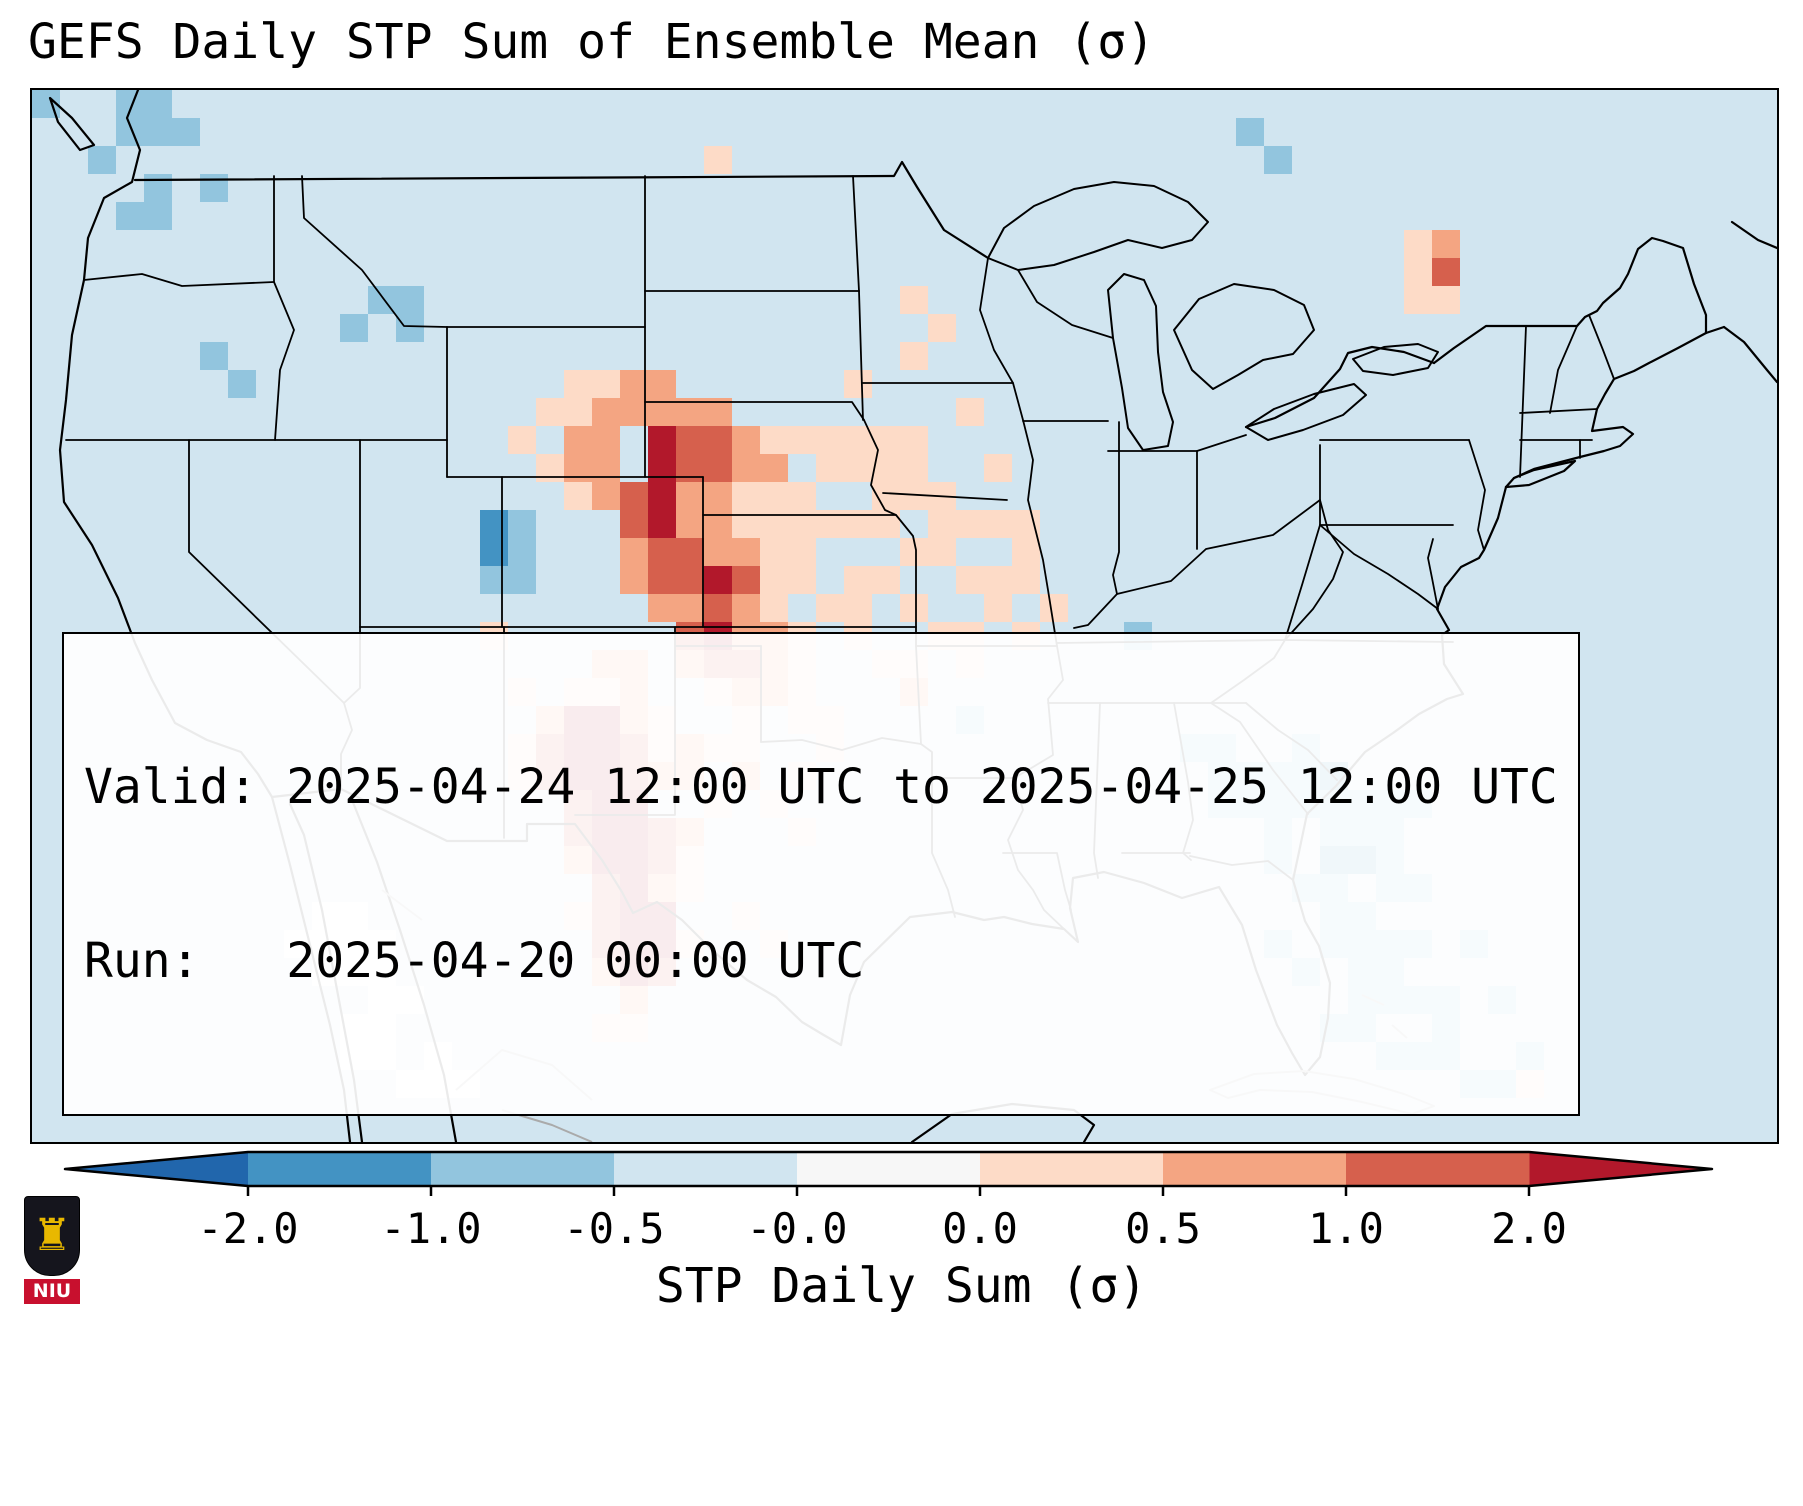  Describe the element at coordinates (901, 1228) in the screenshot. I see `colorbar-tick-labels: -2.0 -1.0 -0.5 -0.0 0.0 0.5 1.0 2.0` at that location.